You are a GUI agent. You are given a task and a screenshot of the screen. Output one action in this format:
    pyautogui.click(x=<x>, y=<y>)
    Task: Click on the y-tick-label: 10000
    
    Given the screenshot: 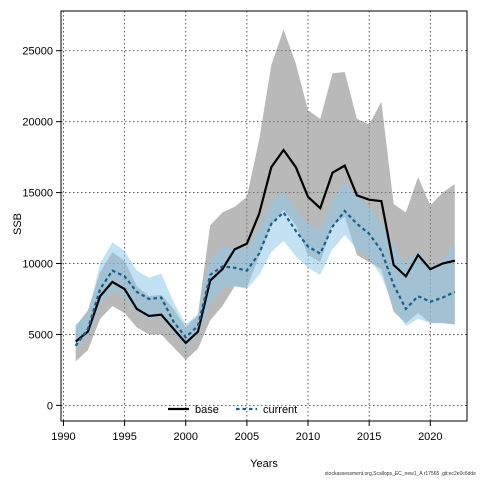 What is the action you would take?
    pyautogui.click(x=37, y=265)
    